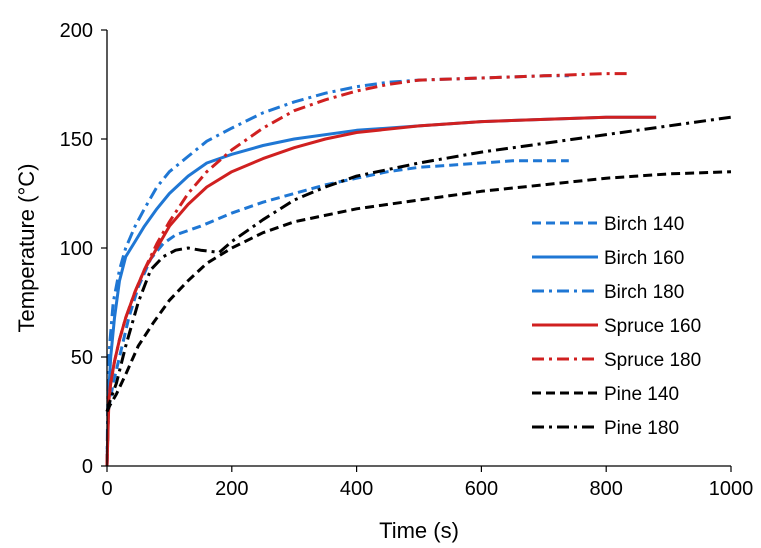 This screenshot has width=761, height=548. What do you see at coordinates (82, 358) in the screenshot?
I see `y-tick-label: 50` at bounding box center [82, 358].